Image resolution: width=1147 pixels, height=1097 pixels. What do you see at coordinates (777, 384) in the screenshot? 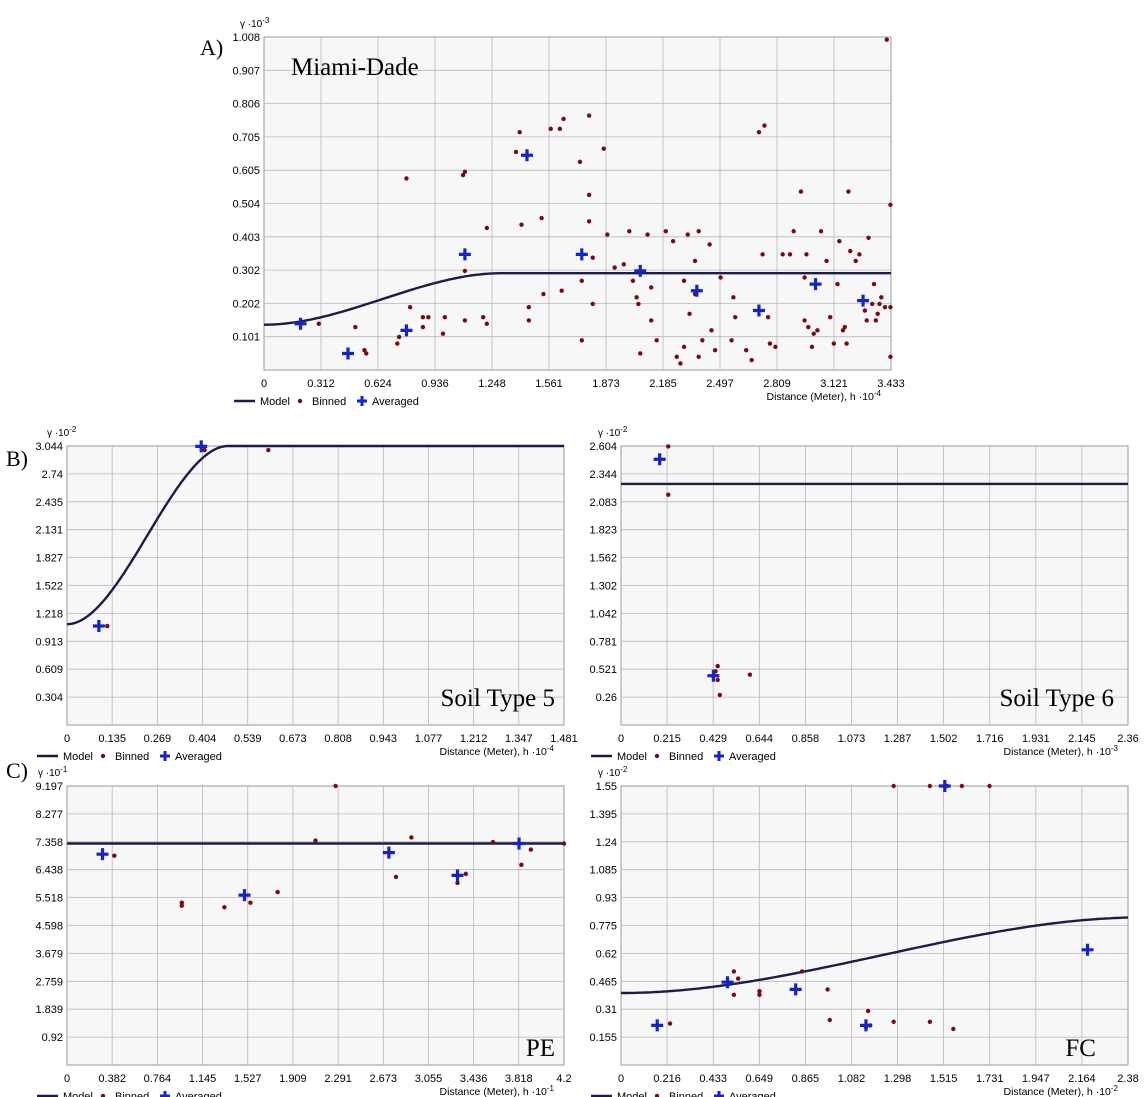
I see `x-tick-label: 2.809` at bounding box center [777, 384].